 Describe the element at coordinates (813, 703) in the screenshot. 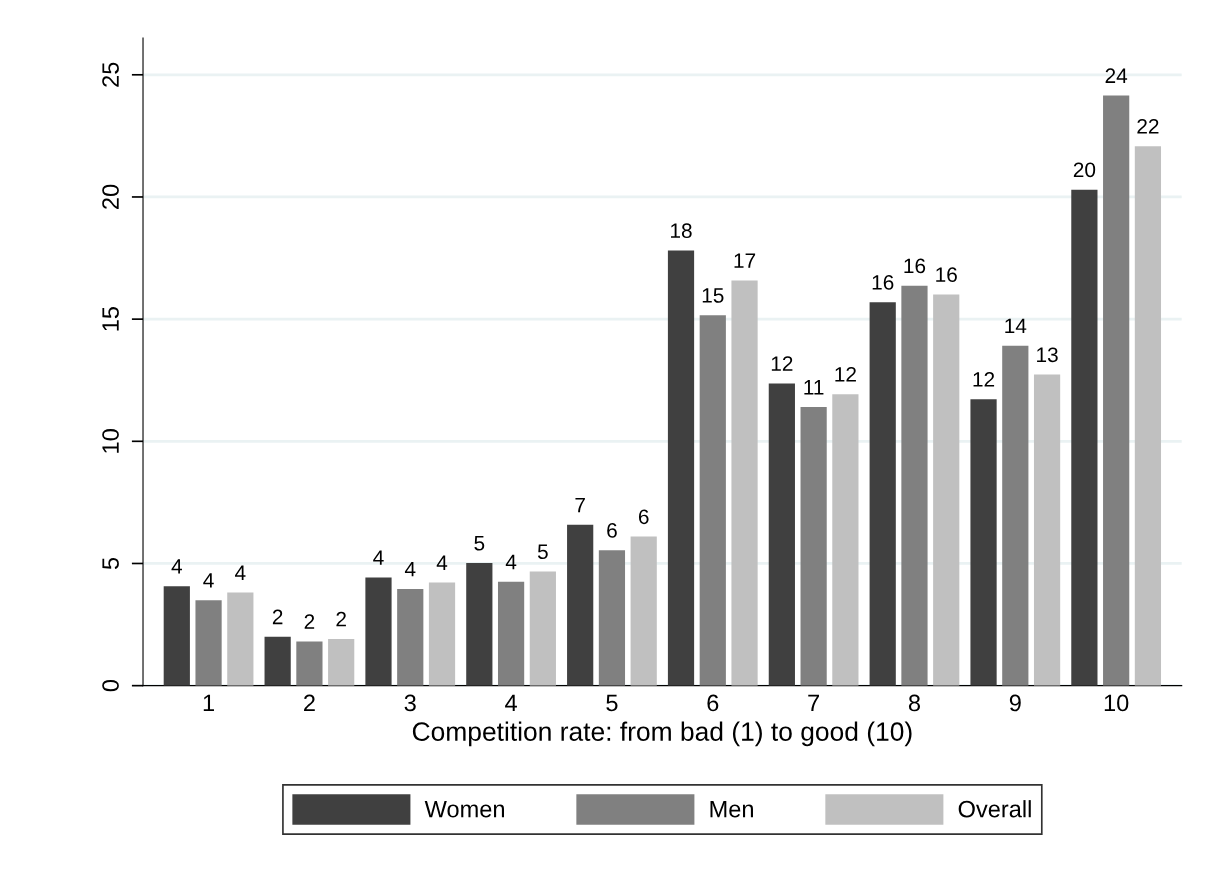

I see `x-tick-label: 7` at that location.